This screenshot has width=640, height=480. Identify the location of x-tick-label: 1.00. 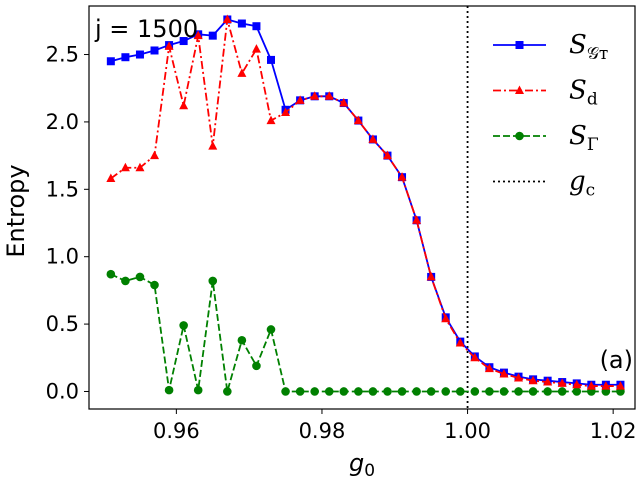
(467, 431).